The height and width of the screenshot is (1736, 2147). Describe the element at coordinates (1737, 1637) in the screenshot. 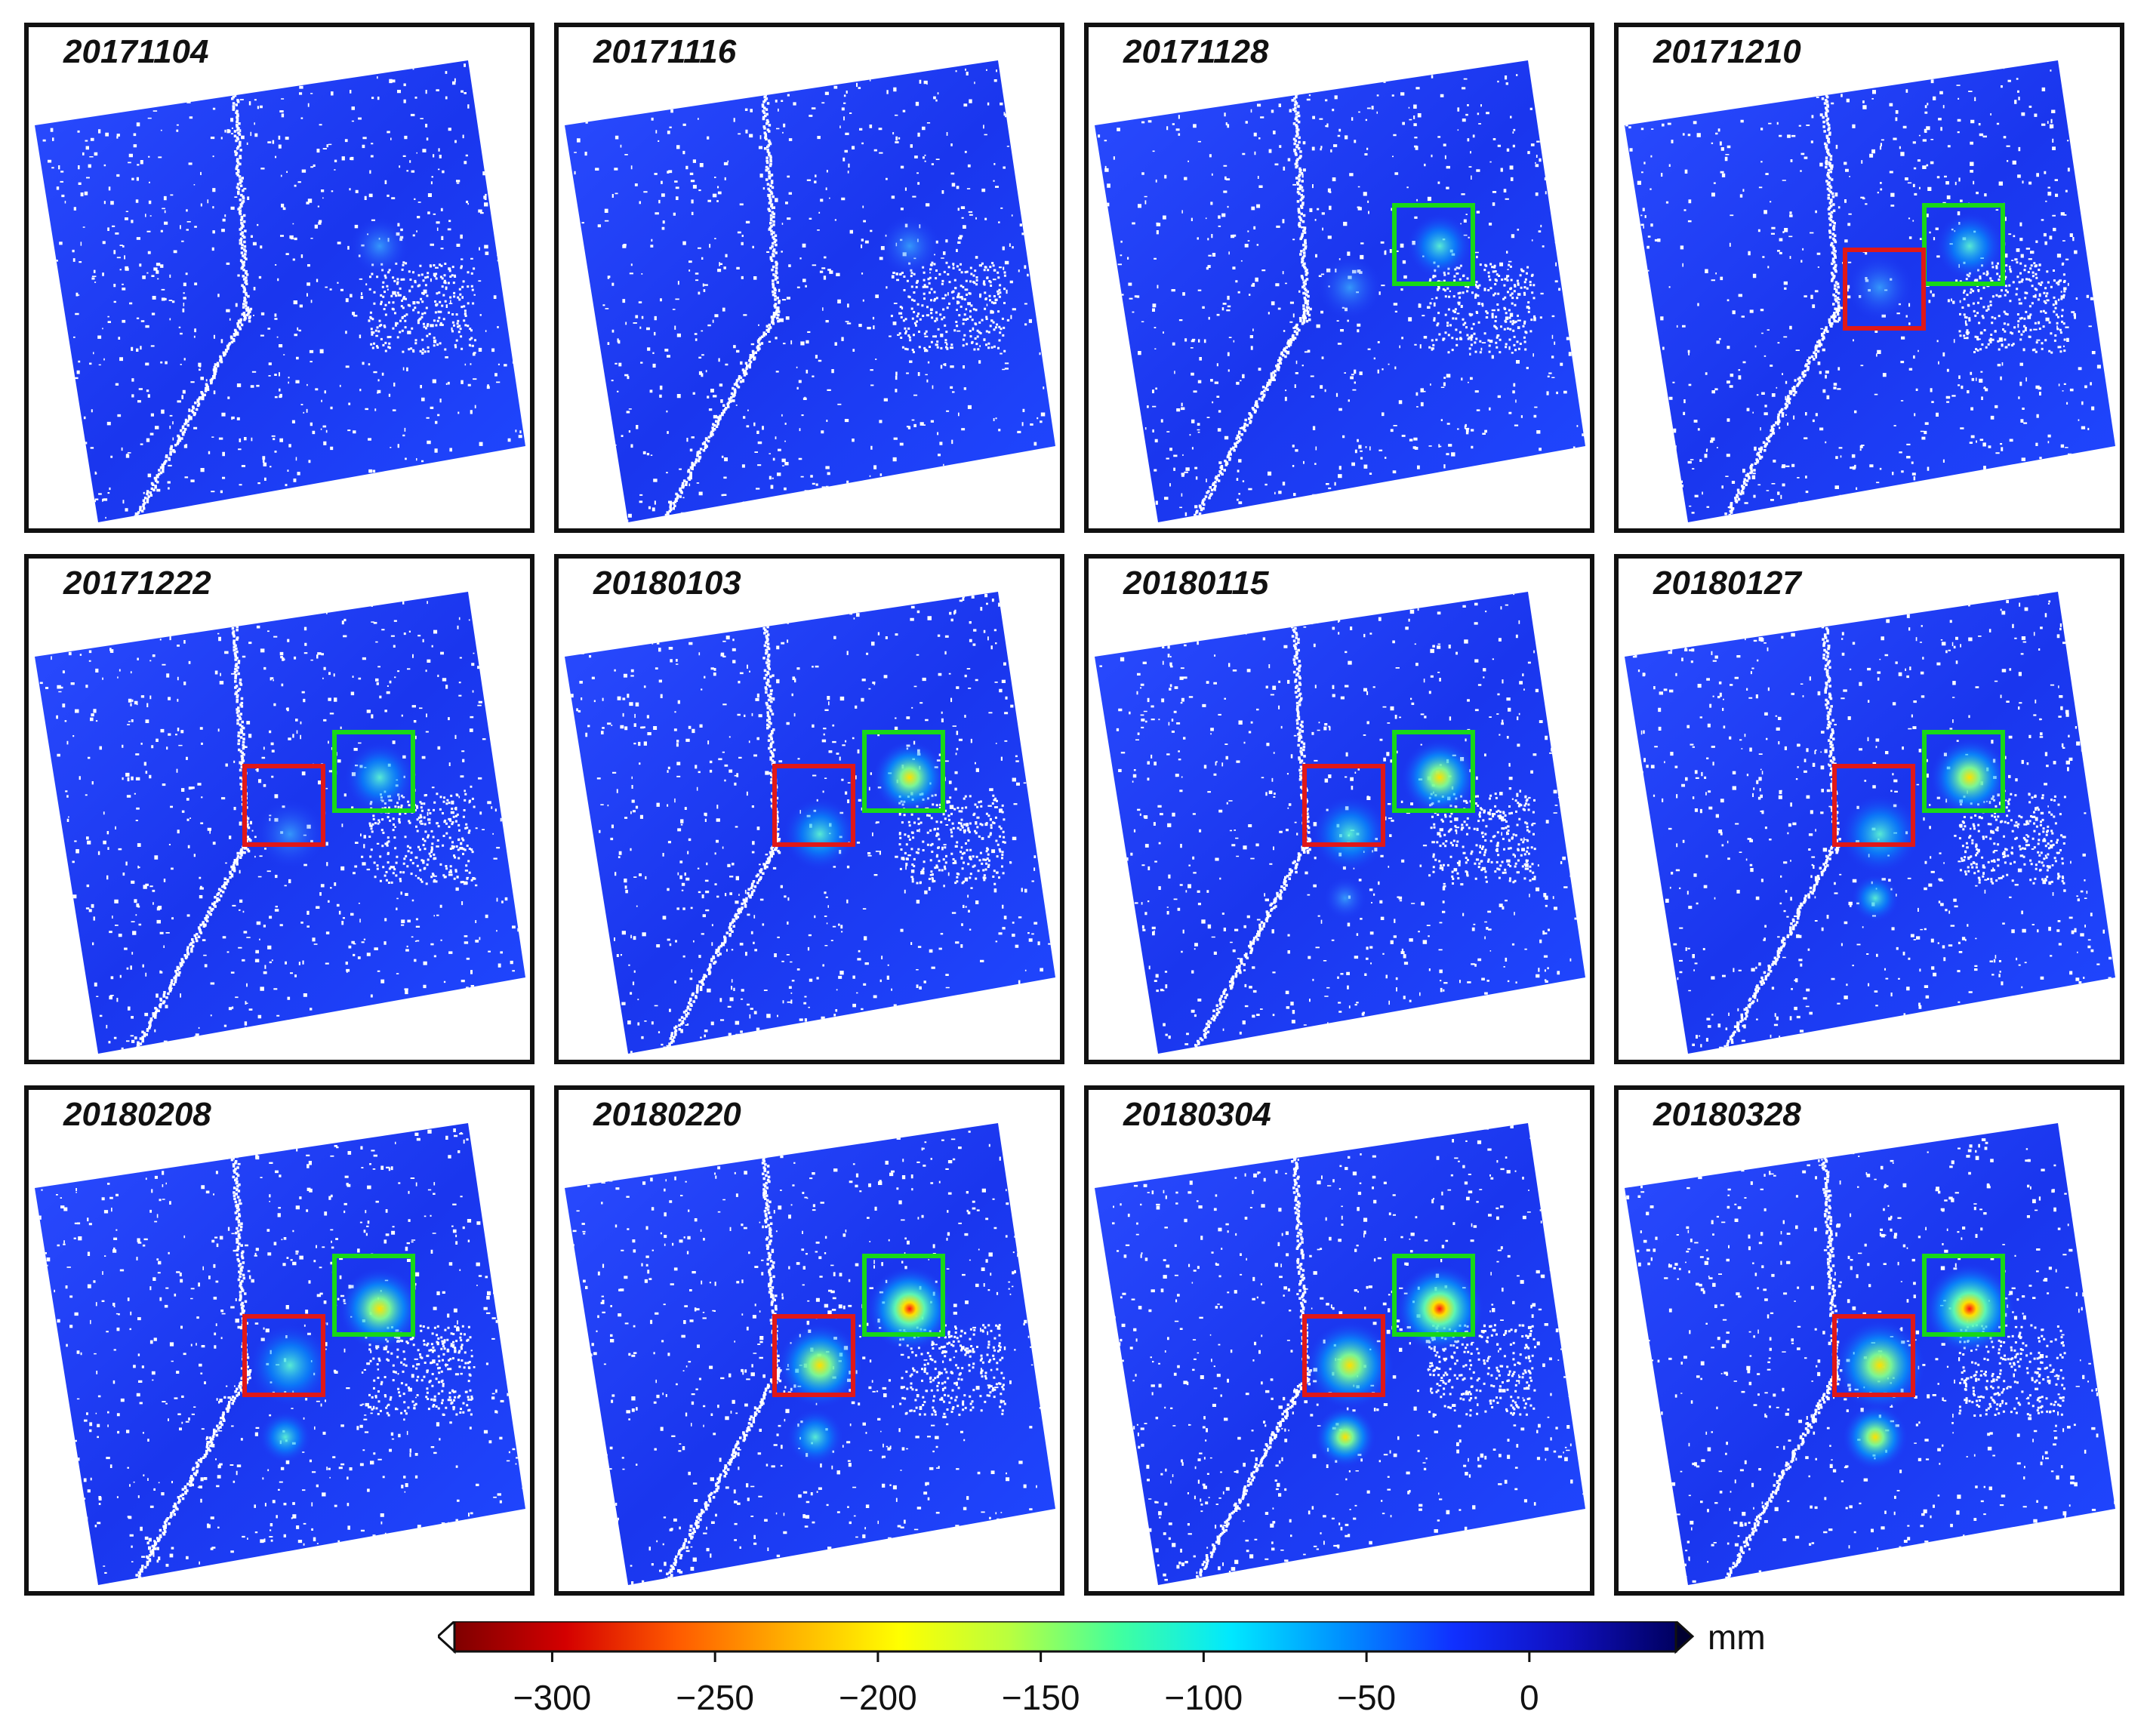

I see `colorbar-unit: mm` at that location.